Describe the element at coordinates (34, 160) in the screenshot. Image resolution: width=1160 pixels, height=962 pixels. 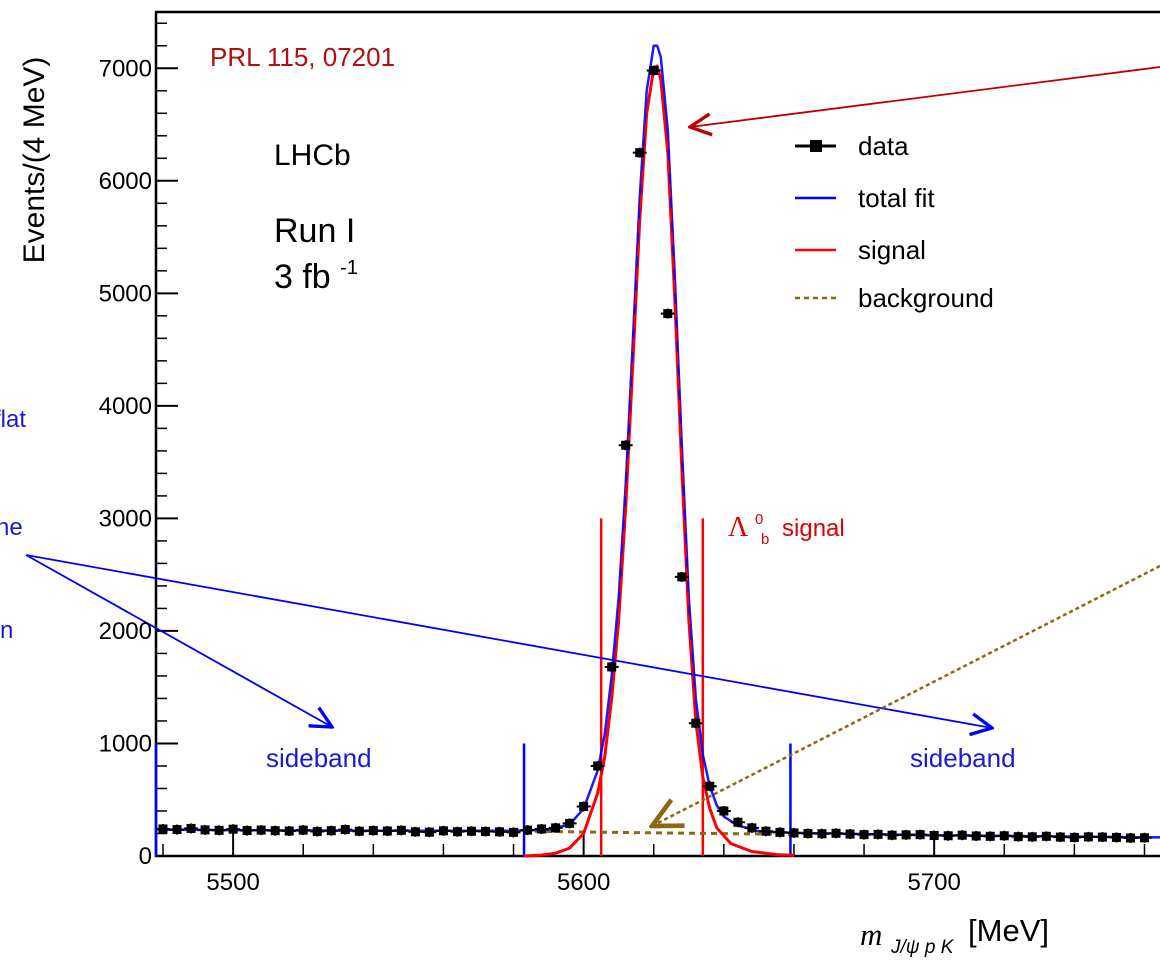
I see `y-axis-label: Events/(4 MeV)` at that location.